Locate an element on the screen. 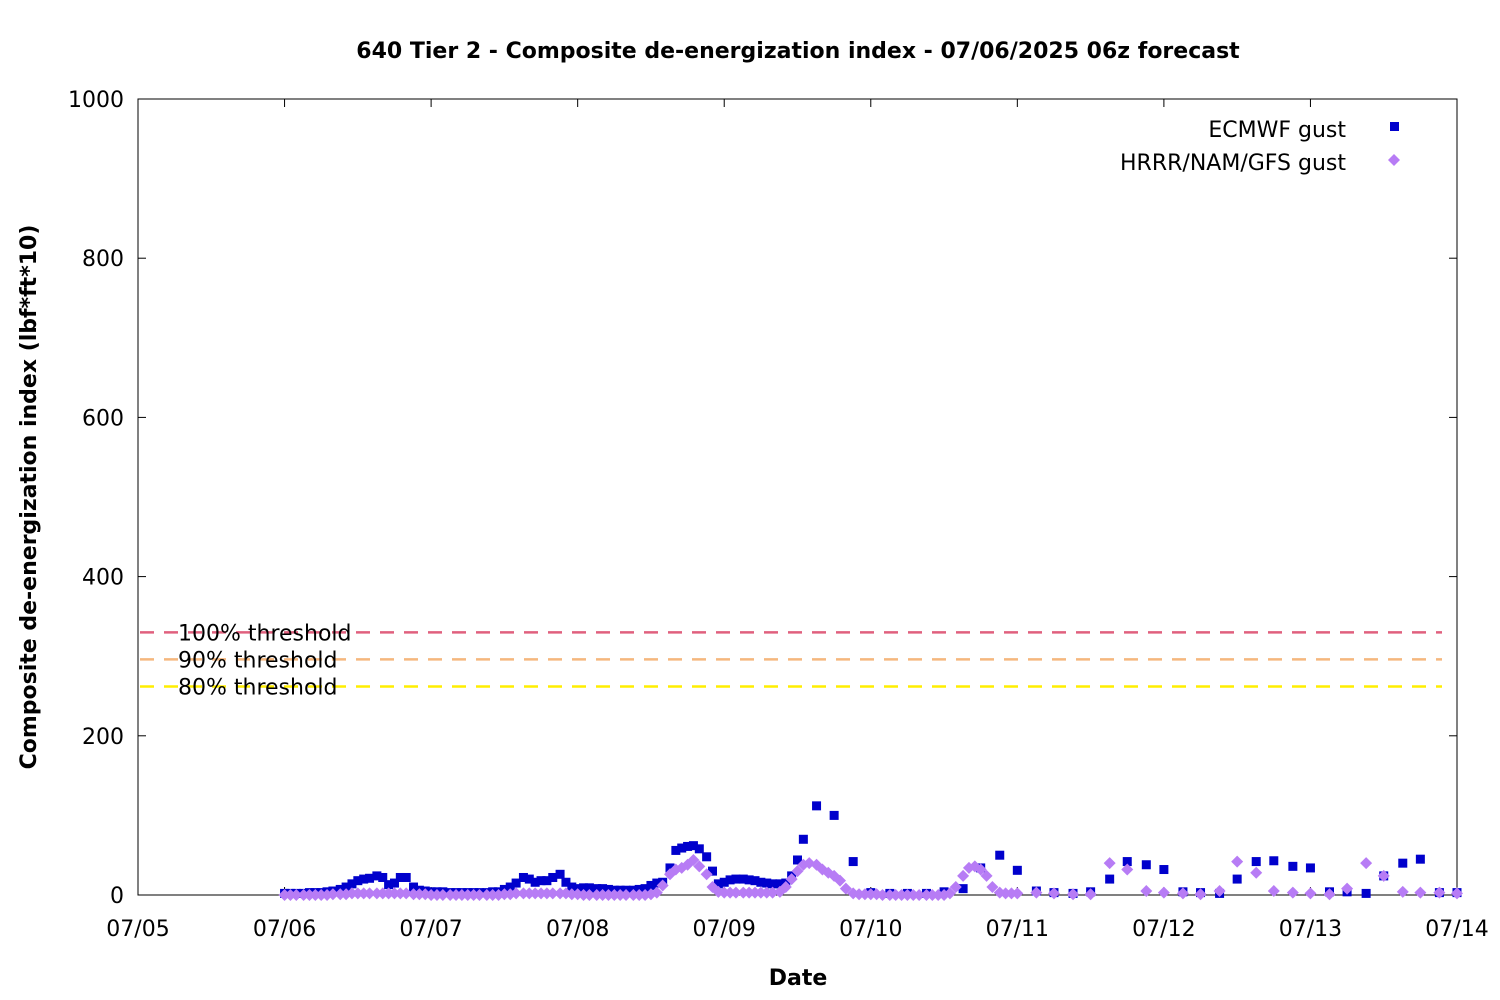 The image size is (1500, 1000). data-series is located at coordinates (870, 851).